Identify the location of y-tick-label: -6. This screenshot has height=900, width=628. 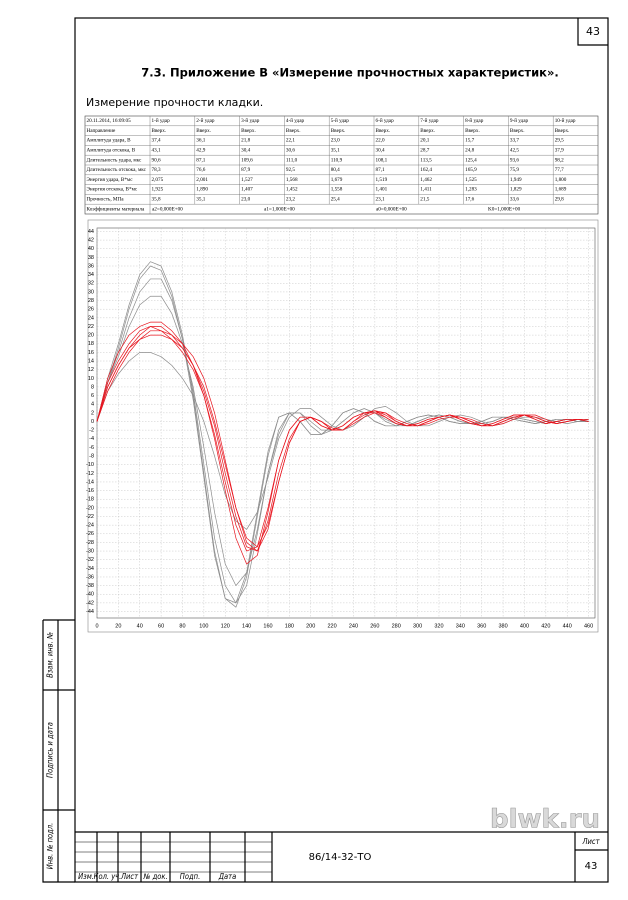
(91, 448).